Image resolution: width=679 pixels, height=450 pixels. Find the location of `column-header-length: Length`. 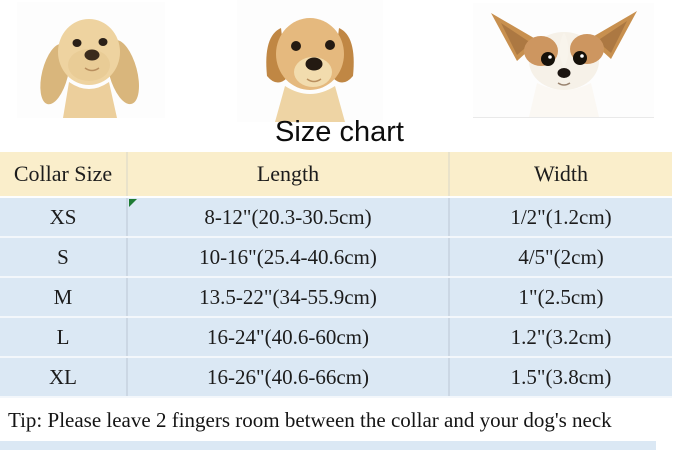

column-header-length: Length is located at coordinates (287, 174).